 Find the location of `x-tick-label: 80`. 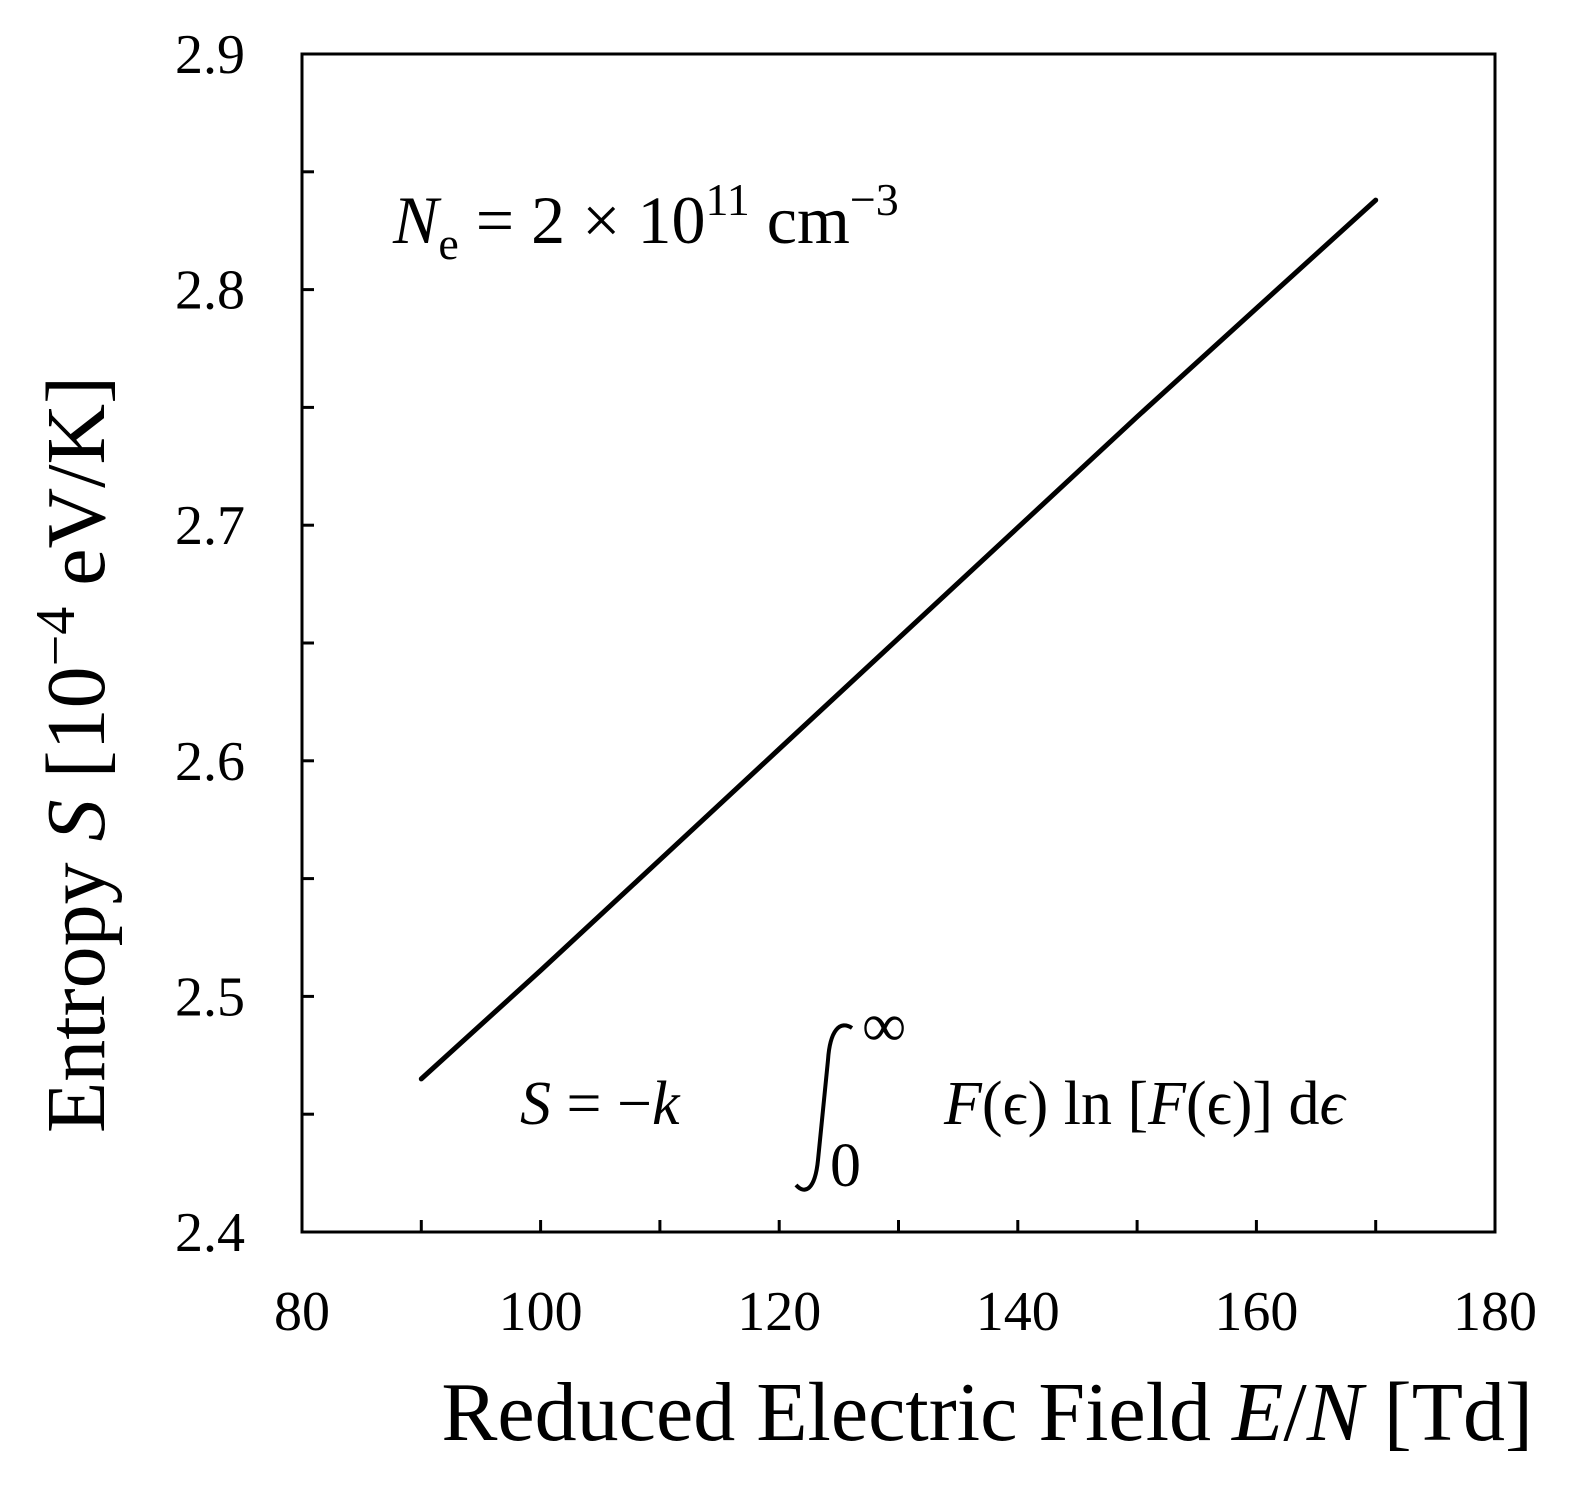

x-tick-label: 80 is located at coordinates (302, 1312).